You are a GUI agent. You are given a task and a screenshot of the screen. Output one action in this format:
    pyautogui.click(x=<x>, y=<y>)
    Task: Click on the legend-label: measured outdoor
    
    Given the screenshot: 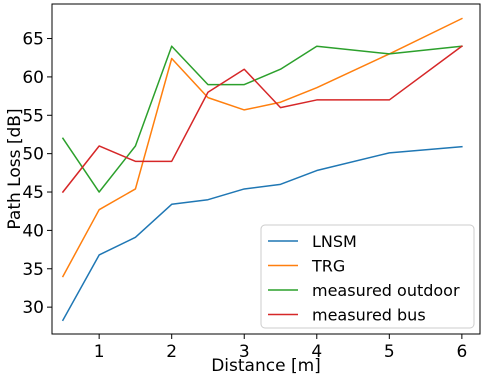 What is the action you would take?
    pyautogui.click(x=386, y=290)
    